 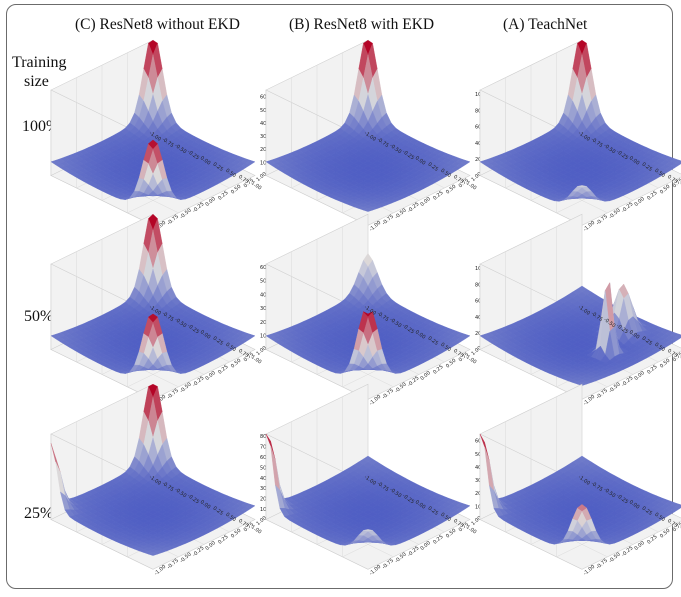 What do you see at coordinates (157, 24) in the screenshot?
I see `column-title-without-ekd: (C) ResNet8 without EKD` at bounding box center [157, 24].